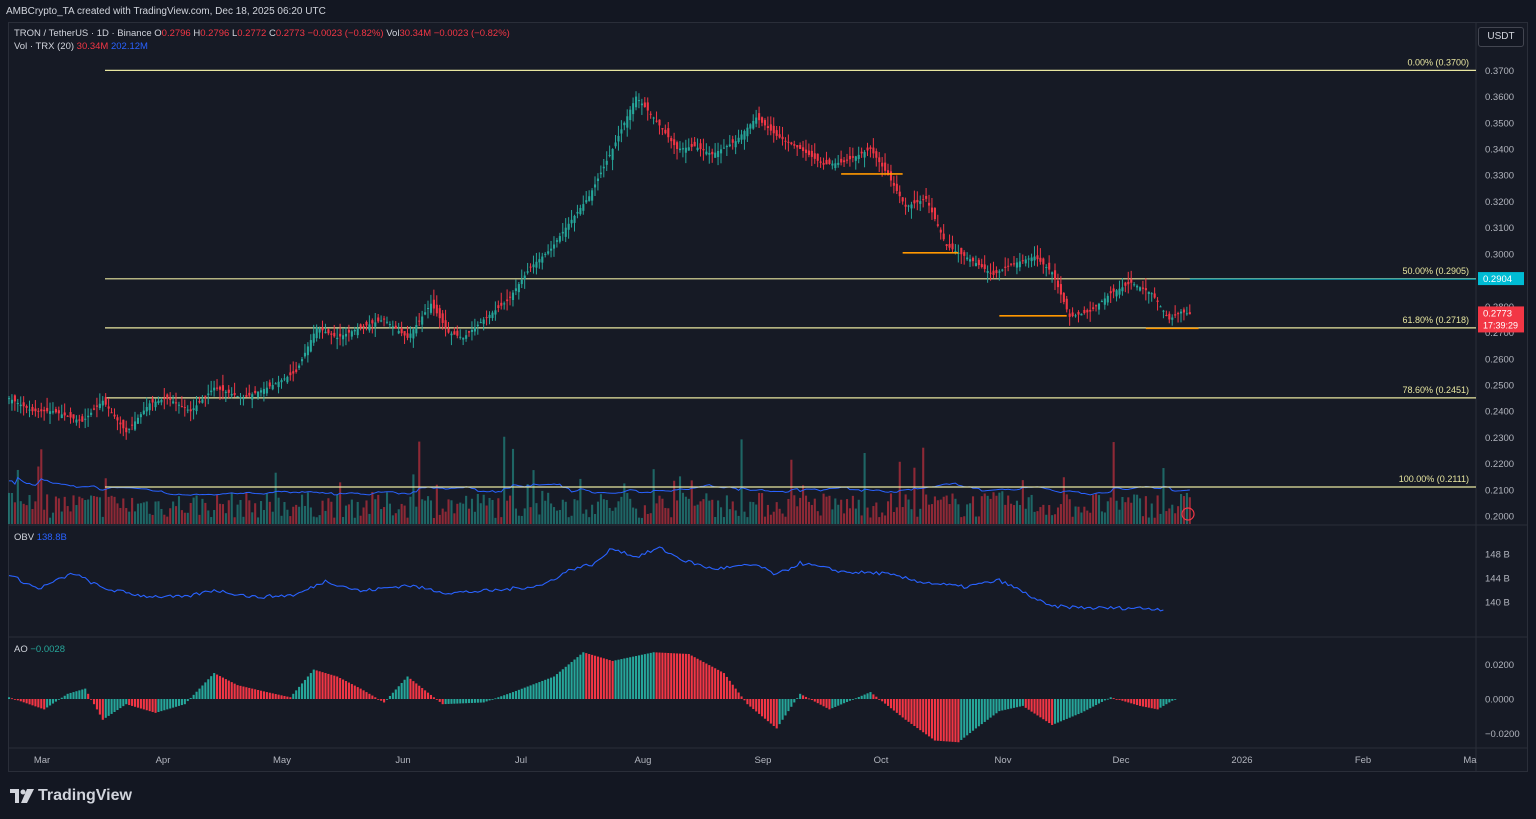  What do you see at coordinates (1435, 320) in the screenshot?
I see `fib-level-label: 61.80% (0.2718)` at bounding box center [1435, 320].